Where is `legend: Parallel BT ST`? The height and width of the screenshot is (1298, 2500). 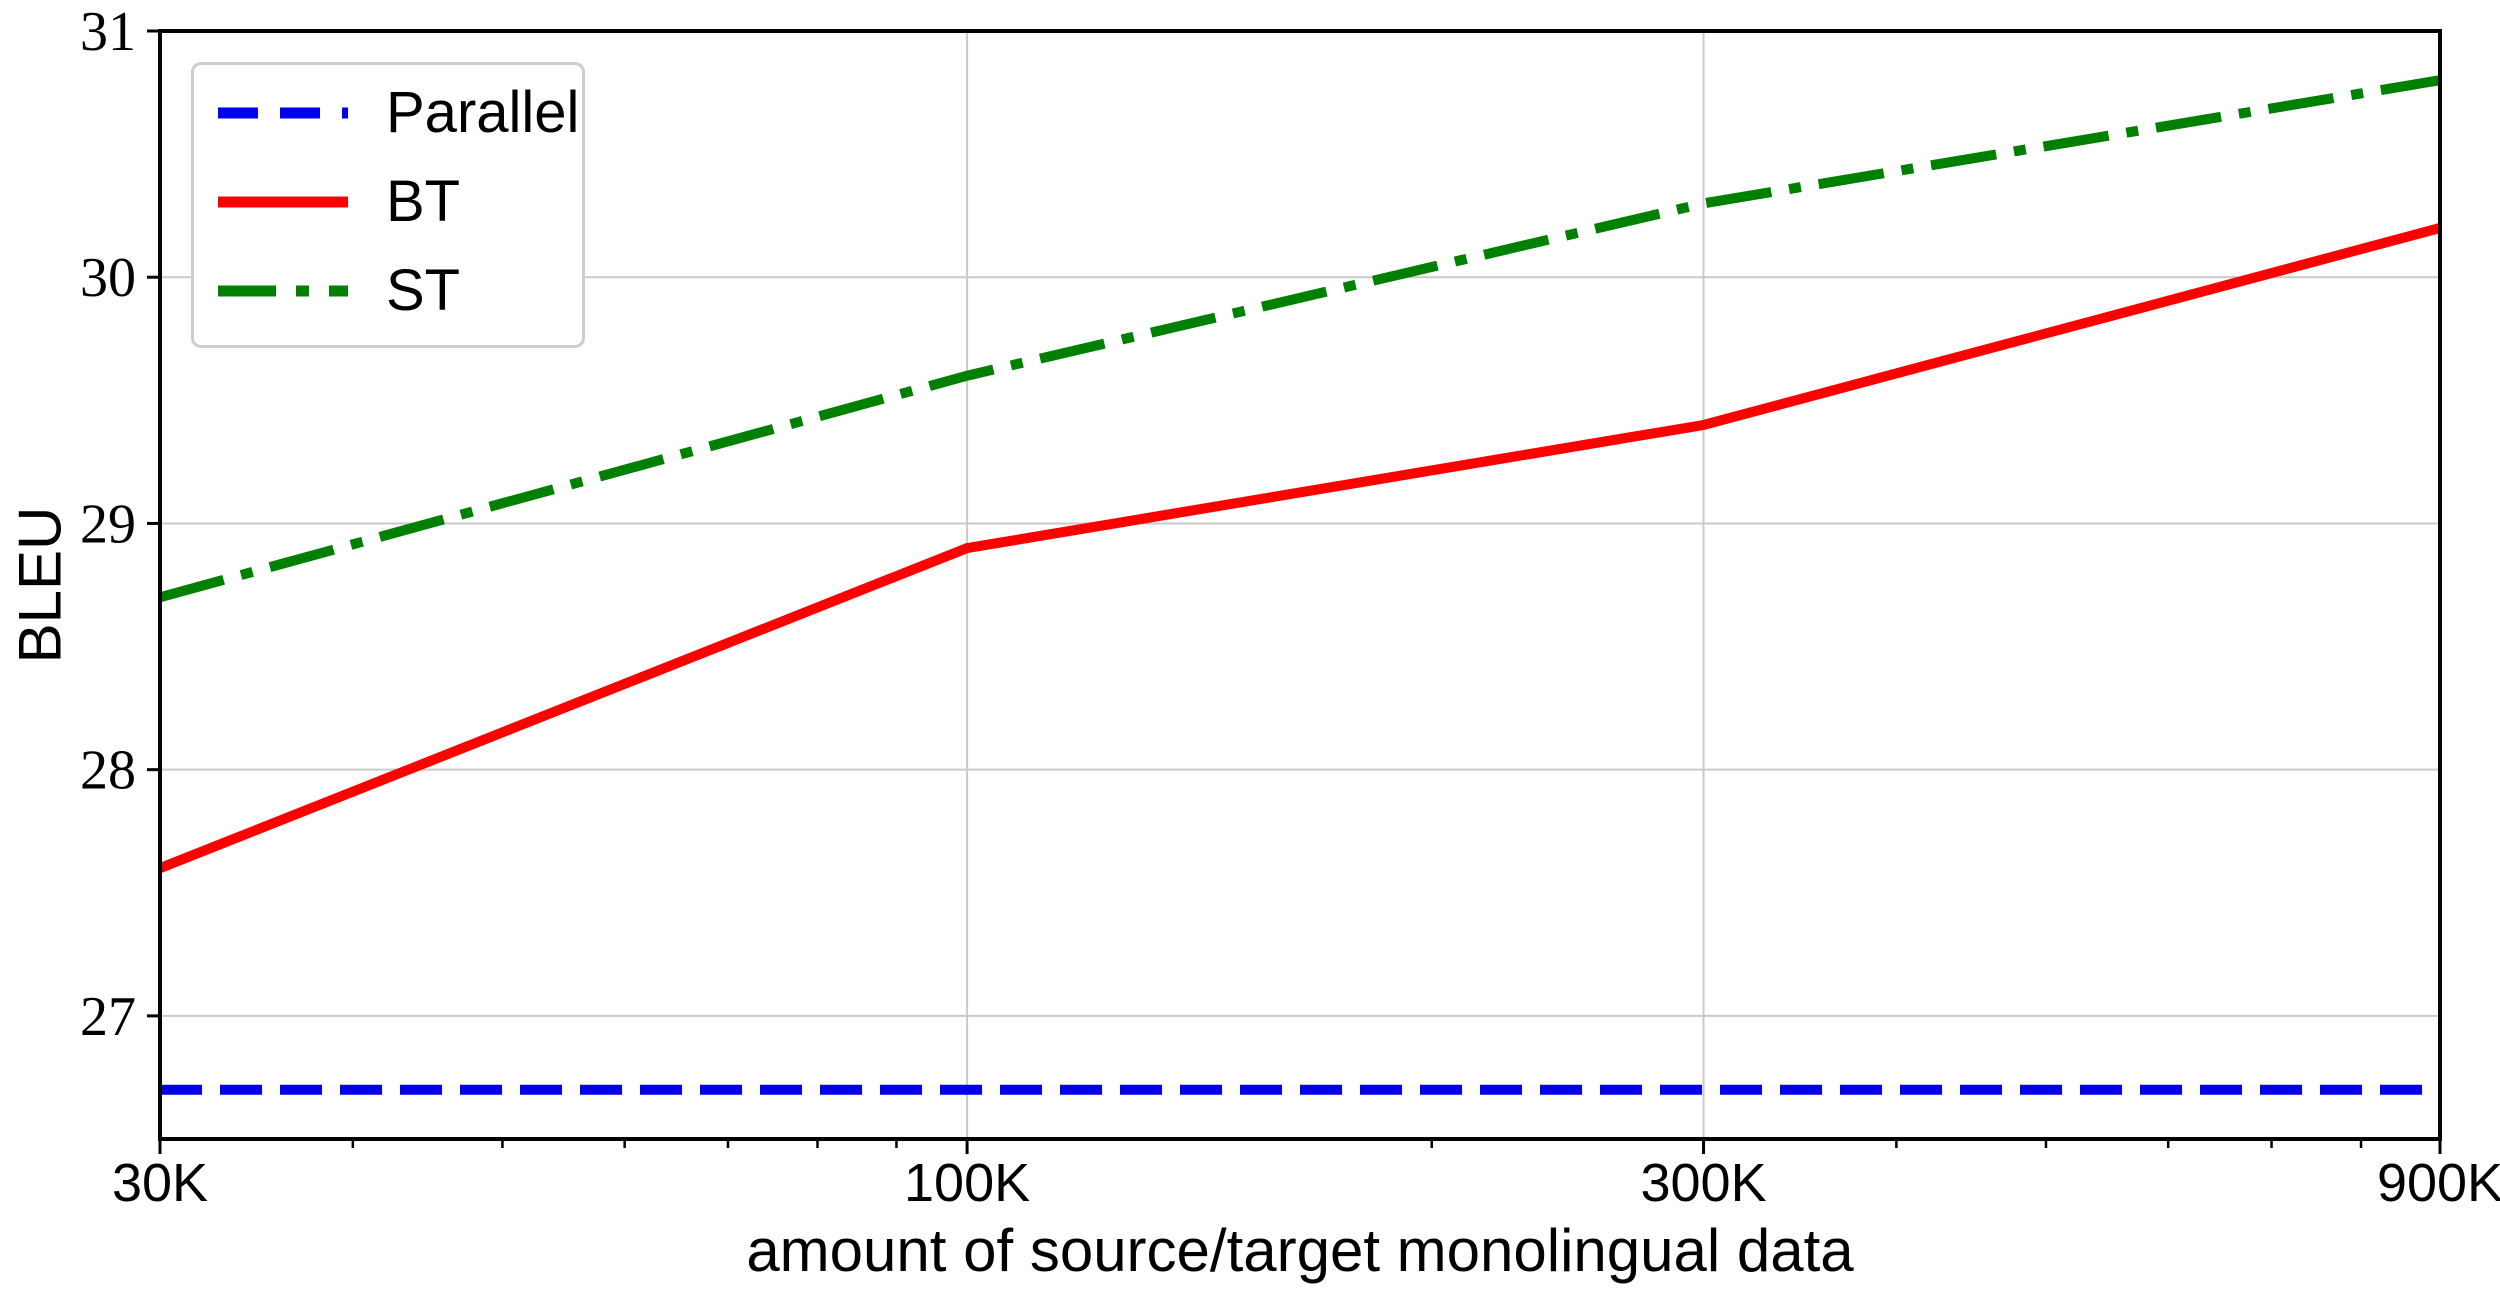
legend: Parallel BT ST is located at coordinates (388, 205).